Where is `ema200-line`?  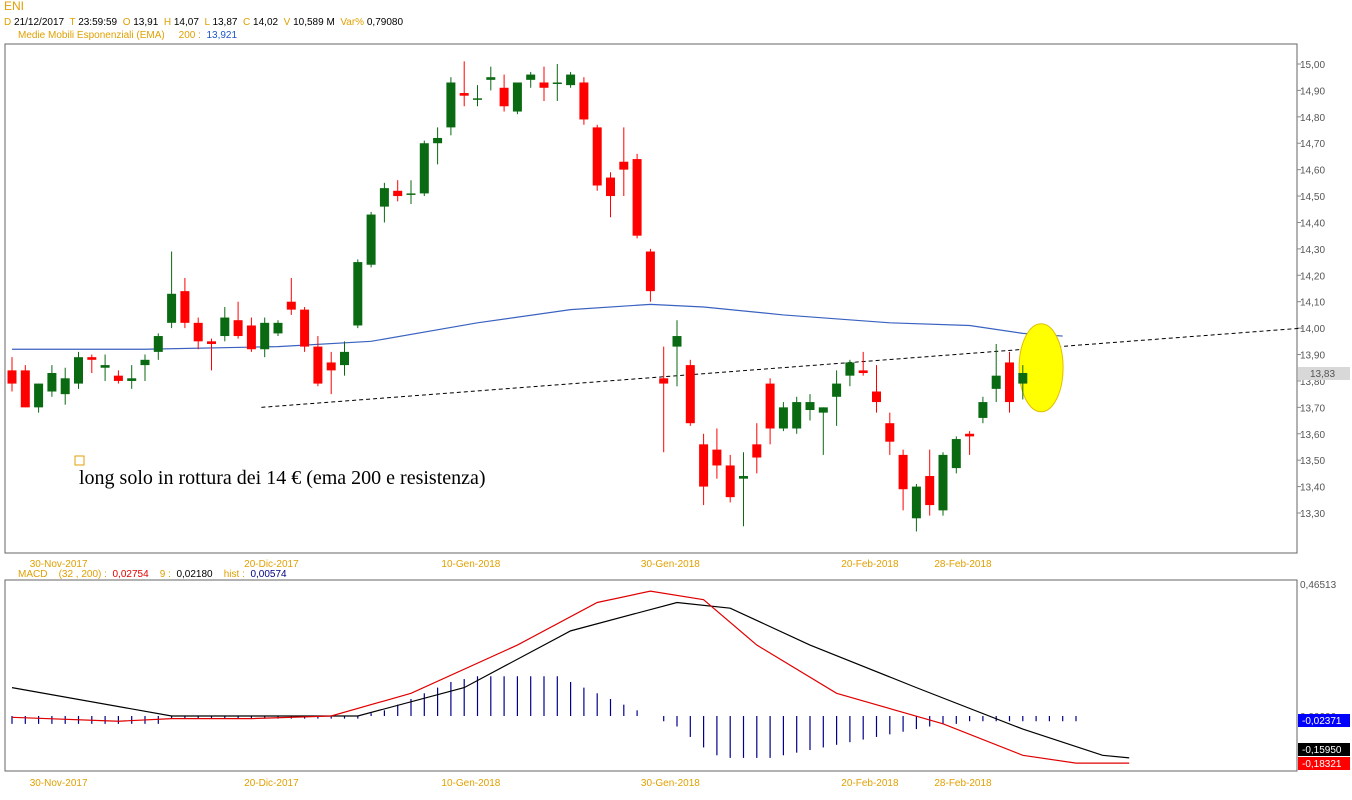 ema200-line is located at coordinates (537, 326).